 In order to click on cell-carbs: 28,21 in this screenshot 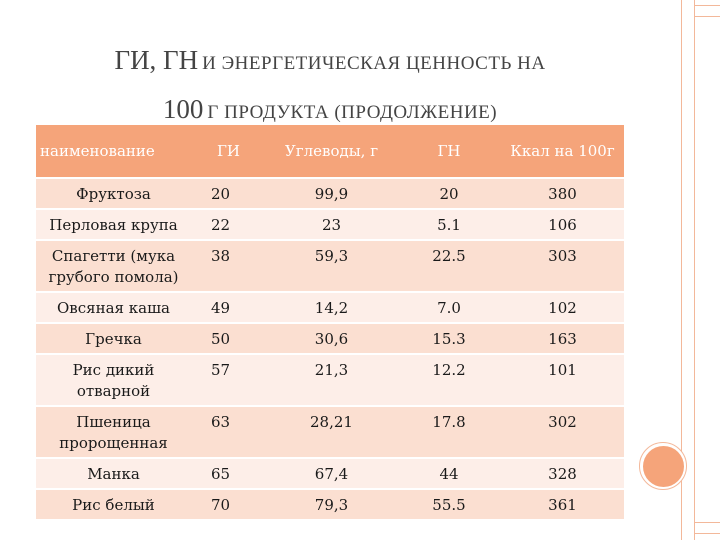, I will do `click(331, 432)`.